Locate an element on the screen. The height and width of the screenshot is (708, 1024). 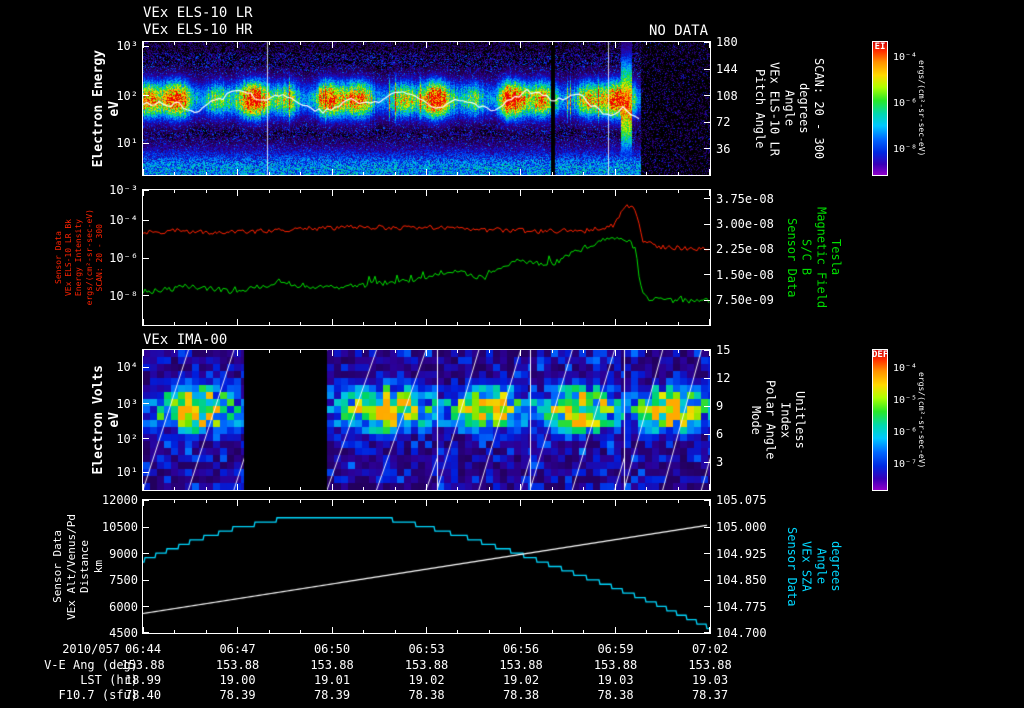
p2-y-axis-label-line: Energy Intensity is located at coordinates (79, 257).